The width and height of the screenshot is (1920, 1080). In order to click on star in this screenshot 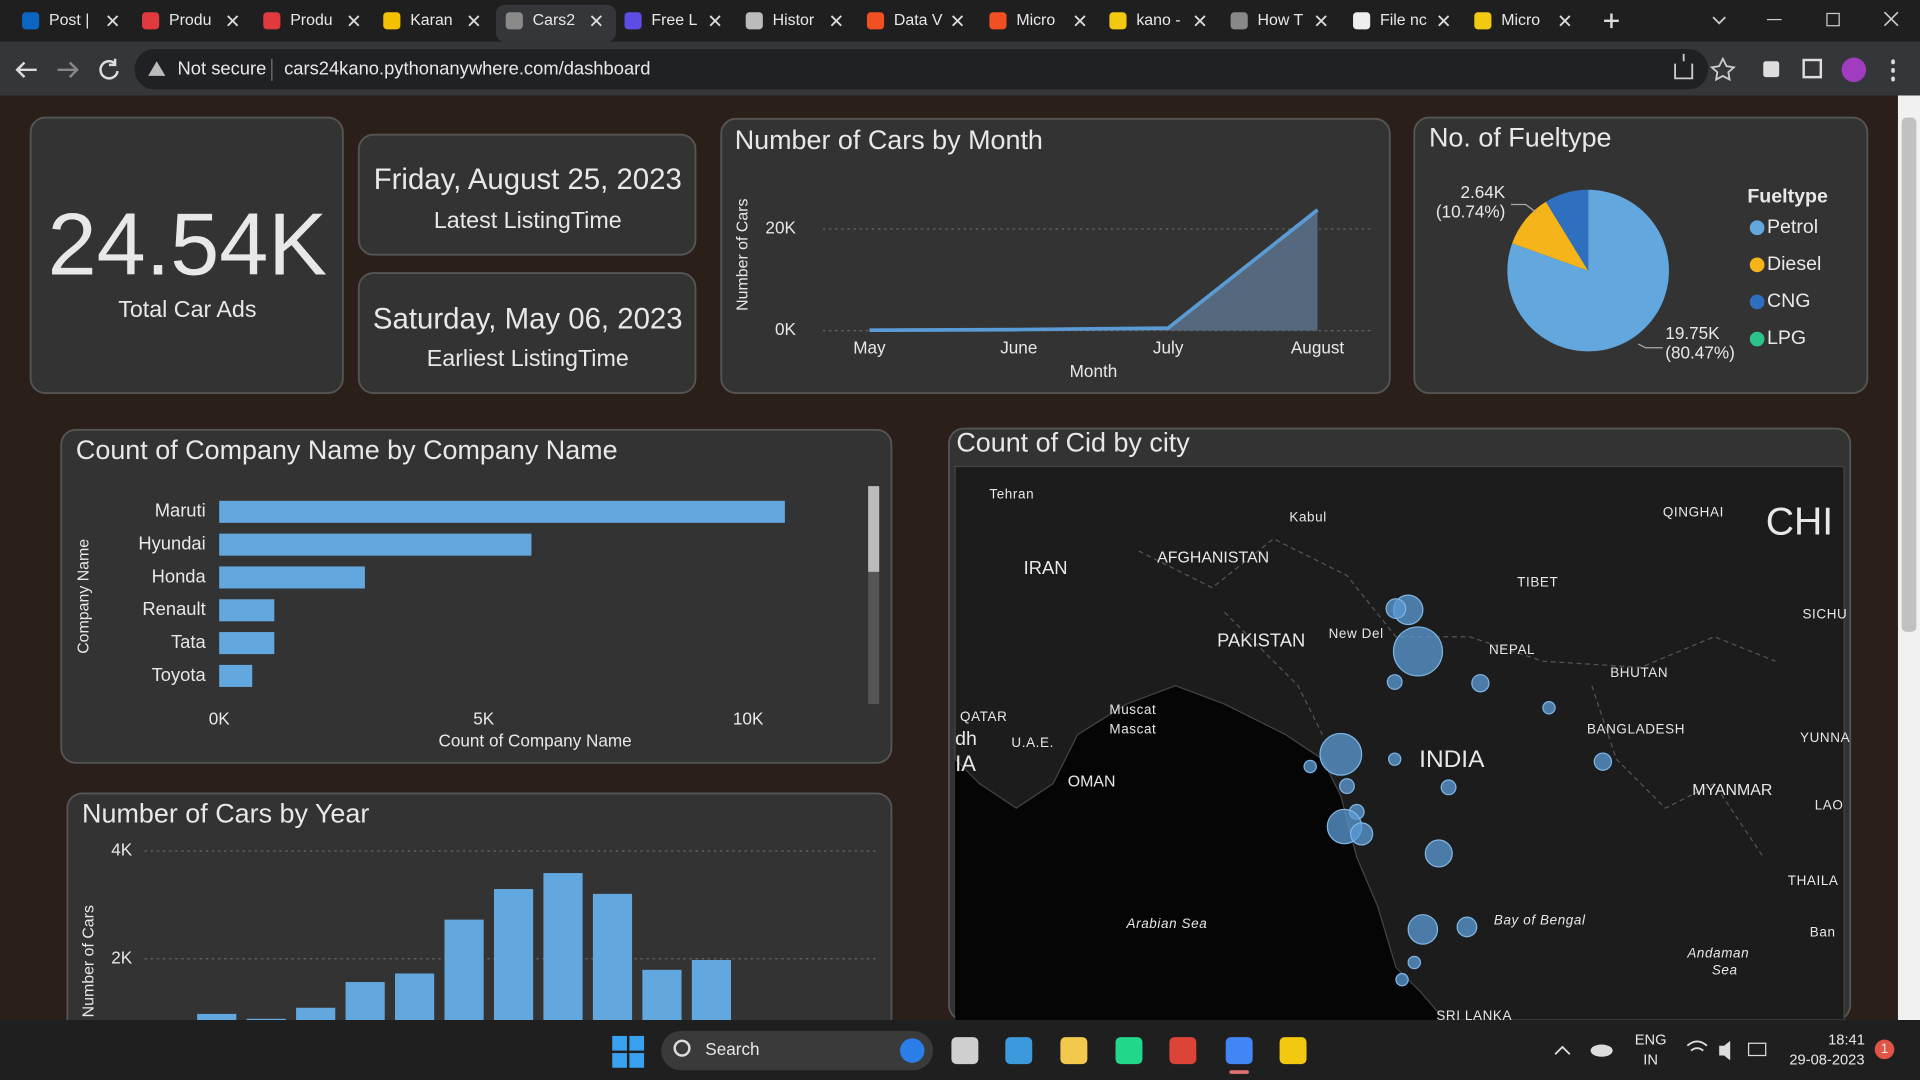, I will do `click(1722, 69)`.